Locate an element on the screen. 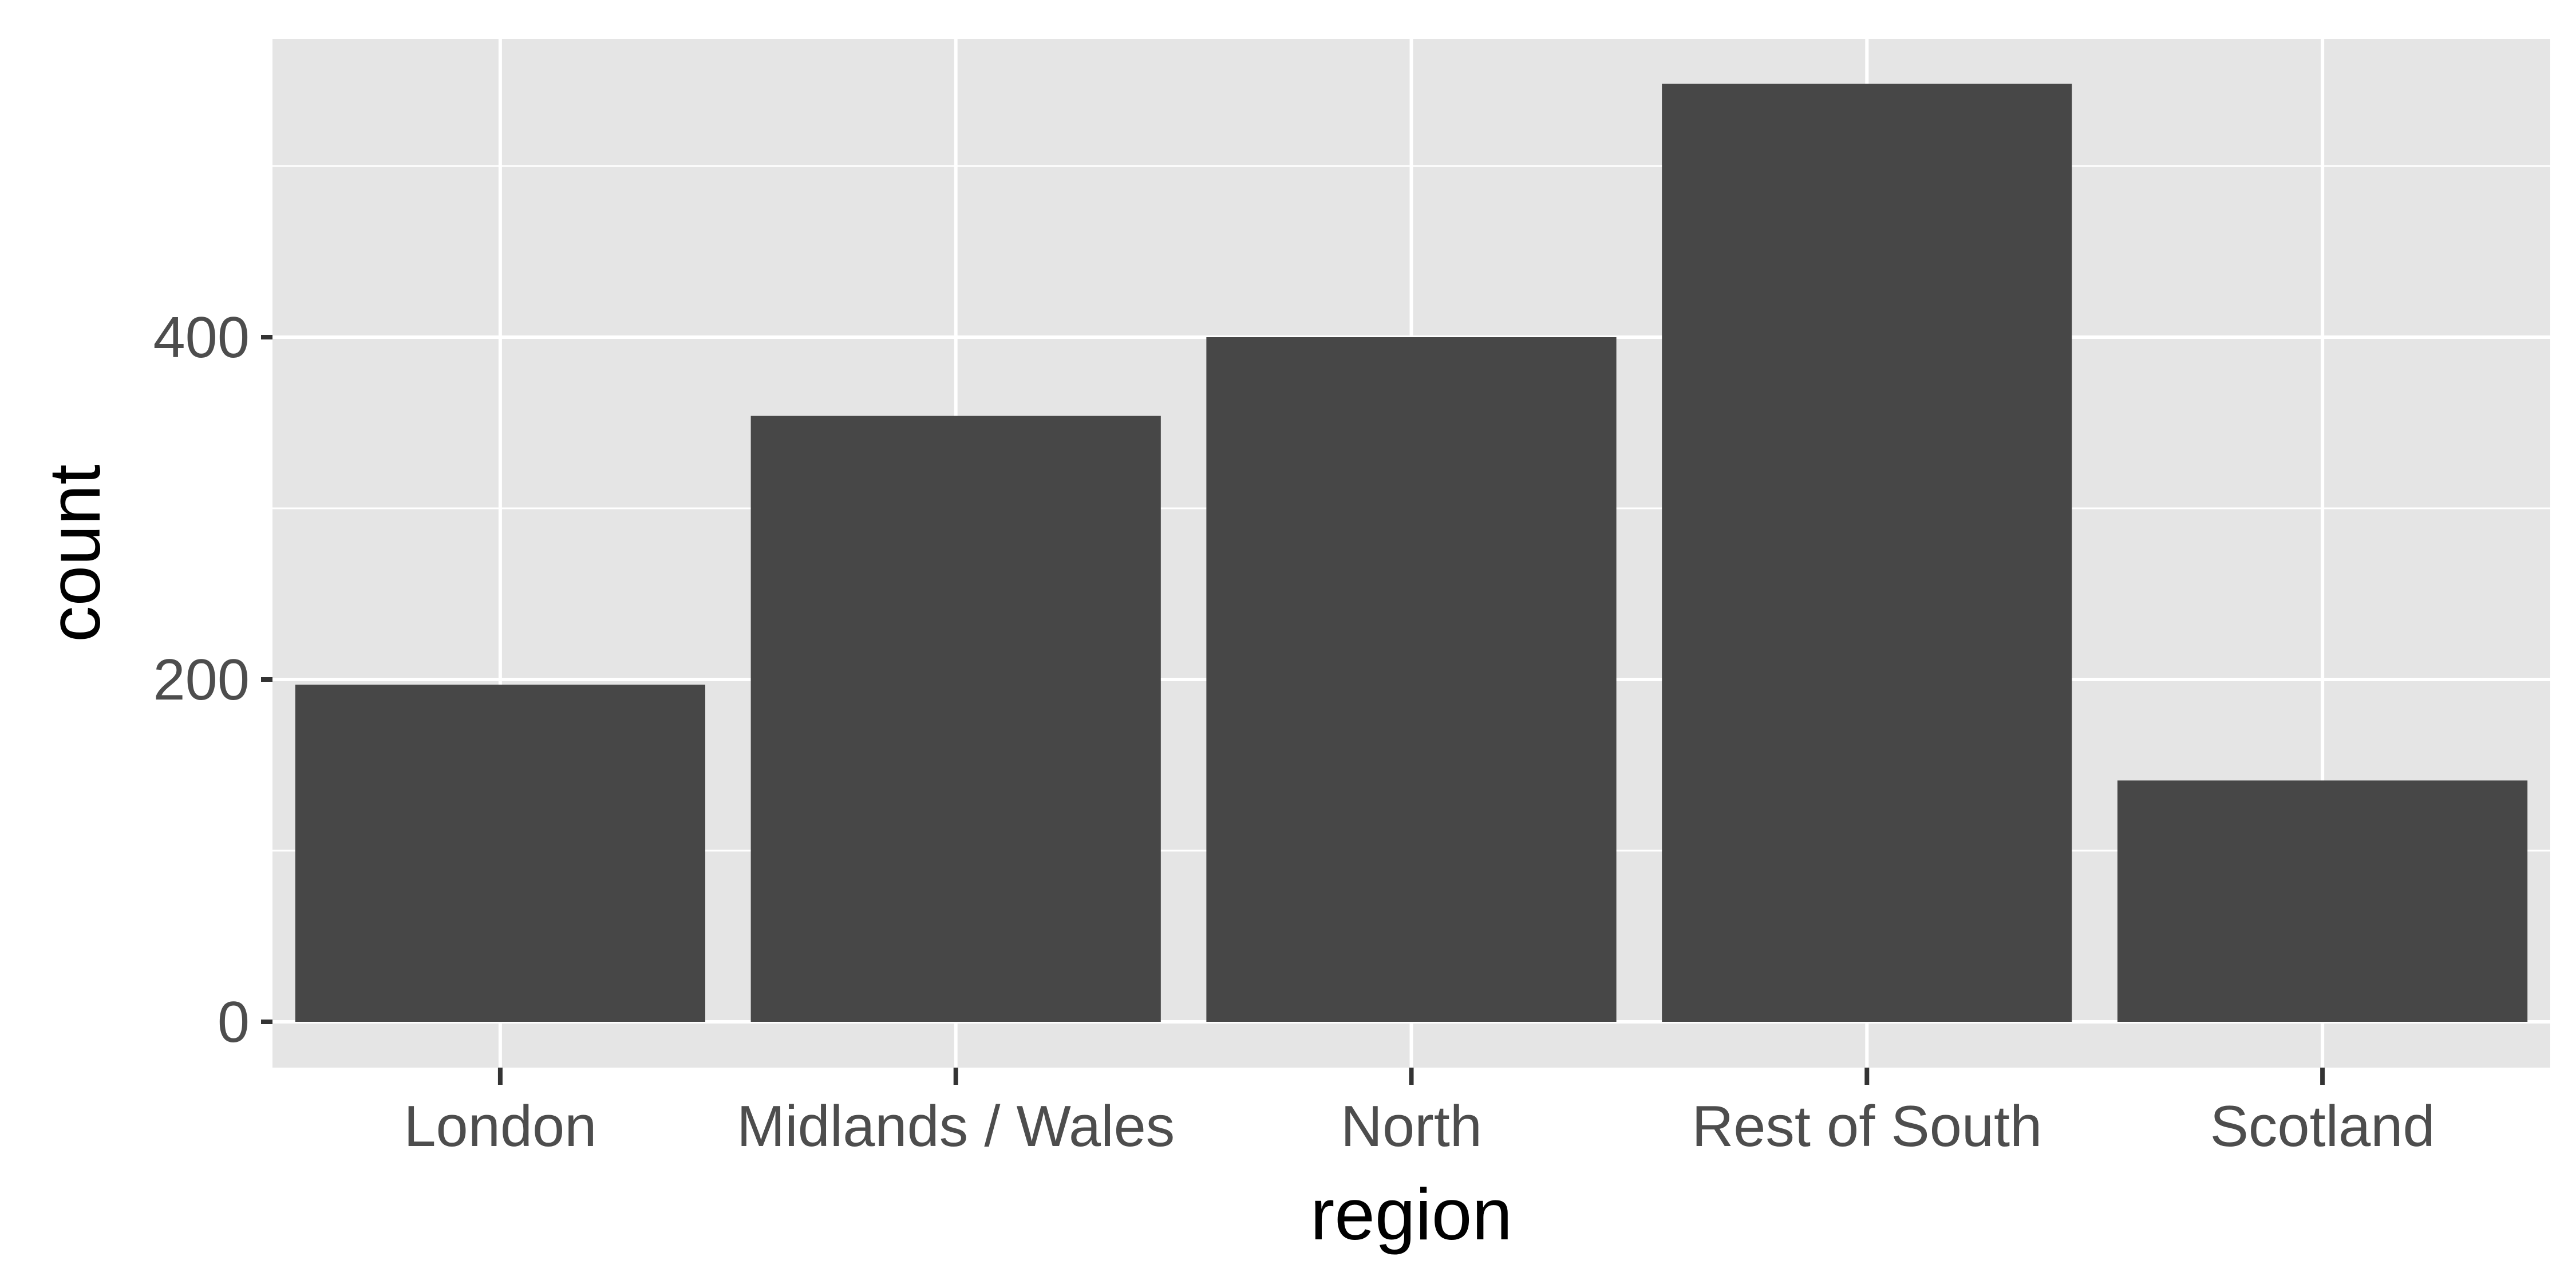  bar-rest-of-south is located at coordinates (1867, 553).